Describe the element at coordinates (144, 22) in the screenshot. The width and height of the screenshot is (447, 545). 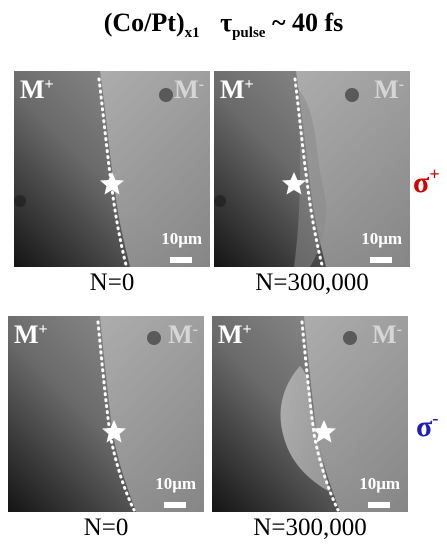
I see `title-material: (Co/Pt)` at that location.